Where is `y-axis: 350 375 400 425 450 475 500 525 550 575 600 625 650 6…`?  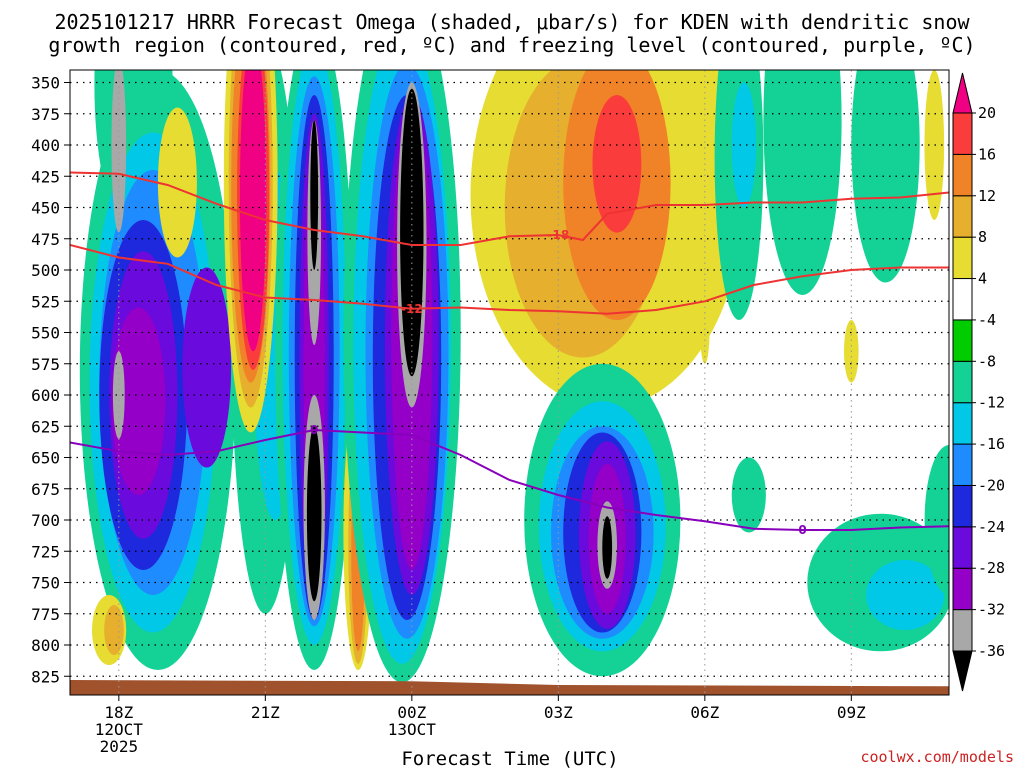 y-axis: 350 375 400 425 450 475 500 525 550 575 600 625 650 6… is located at coordinates (50, 380).